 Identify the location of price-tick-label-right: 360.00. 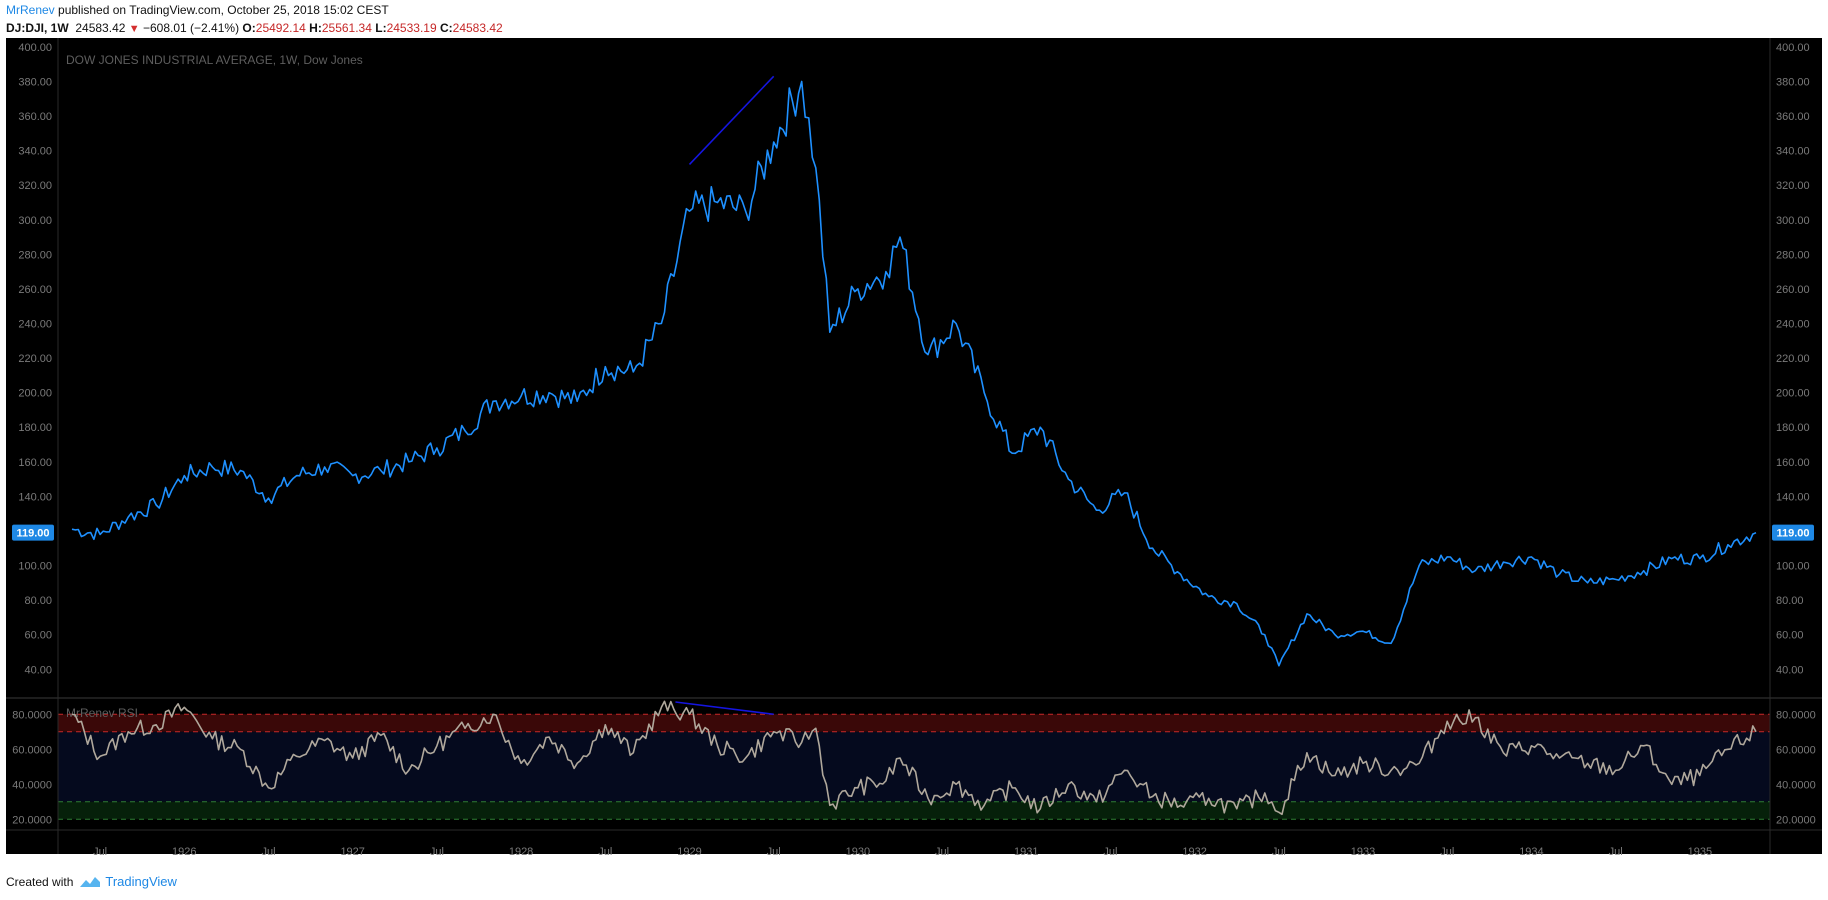
(1793, 117).